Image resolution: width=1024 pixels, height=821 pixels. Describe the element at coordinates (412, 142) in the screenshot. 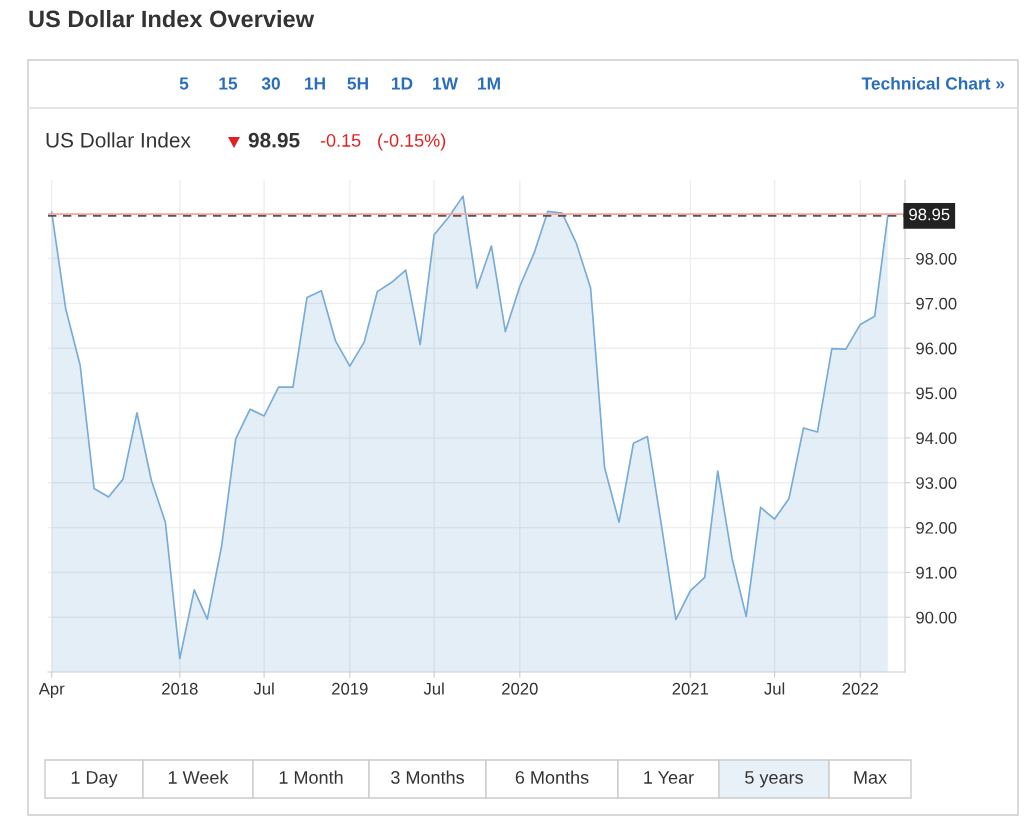

I see `text: (-0.15%)` at that location.